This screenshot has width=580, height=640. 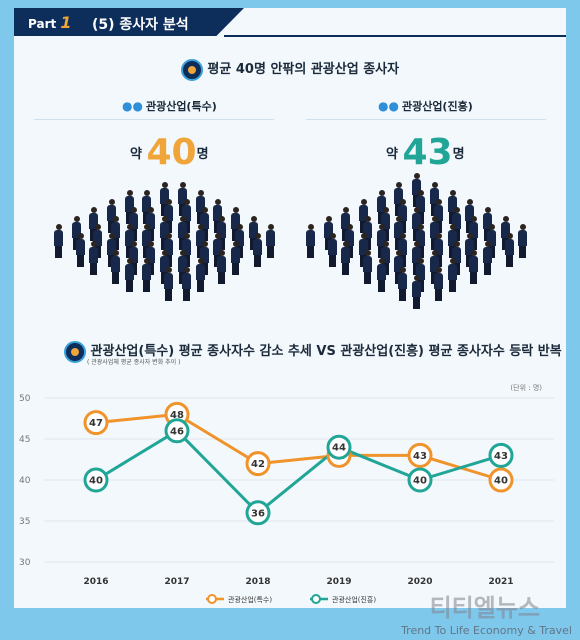 I want to click on y-tick-label: 35, so click(x=24, y=522).